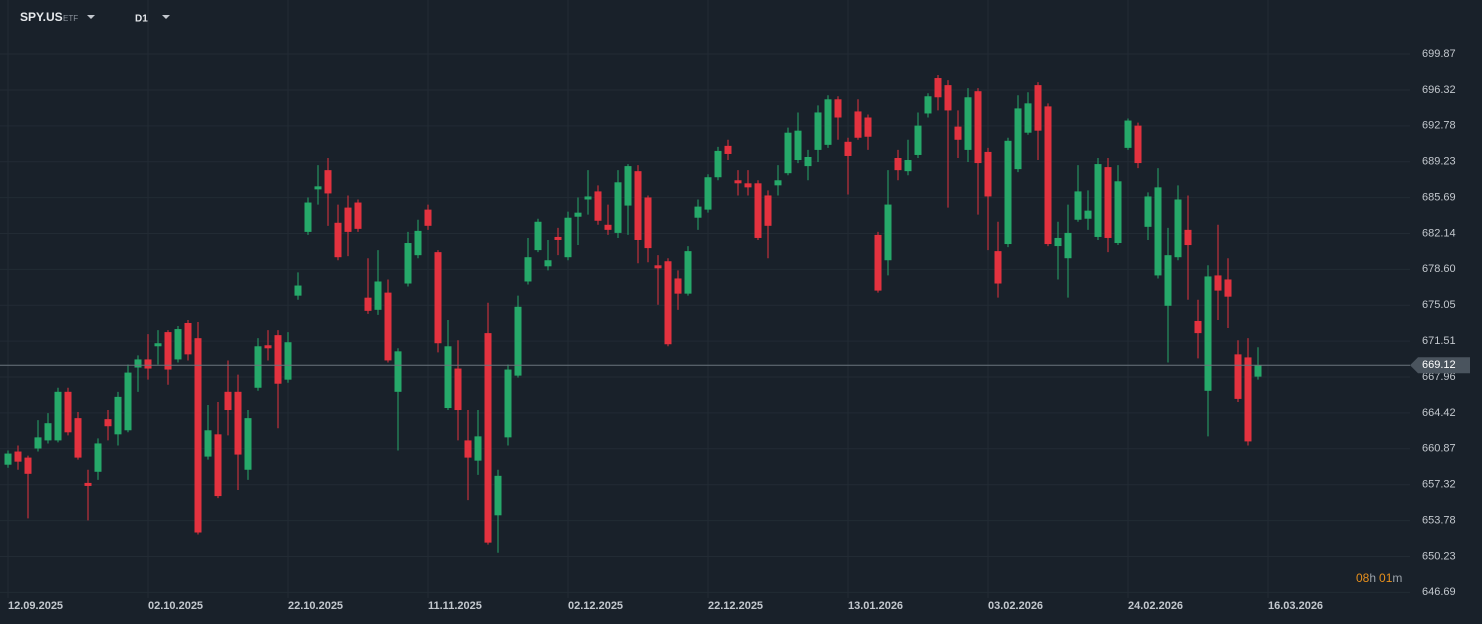 Image resolution: width=1482 pixels, height=624 pixels. Describe the element at coordinates (1439, 341) in the screenshot. I see `y-tick-label: 671.51` at that location.